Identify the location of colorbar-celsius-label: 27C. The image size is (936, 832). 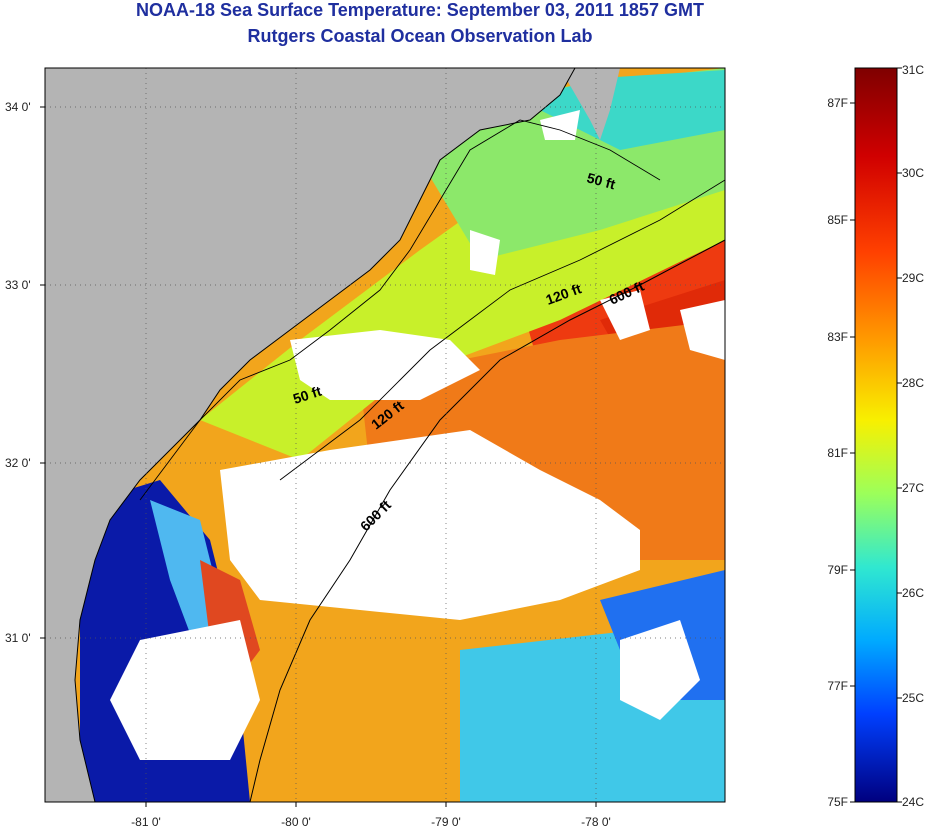
(913, 488).